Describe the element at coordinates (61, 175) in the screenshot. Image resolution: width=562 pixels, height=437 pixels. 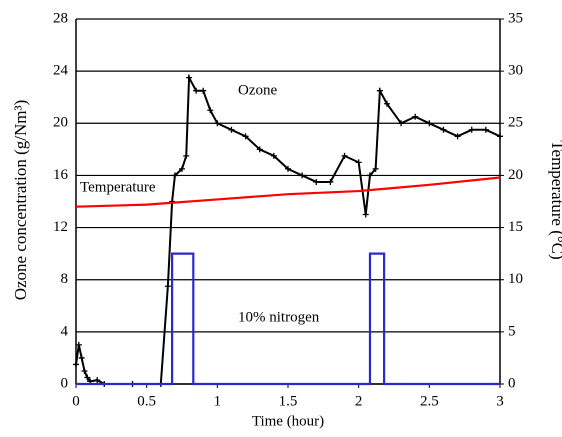
I see `y-tick-label: 16` at that location.